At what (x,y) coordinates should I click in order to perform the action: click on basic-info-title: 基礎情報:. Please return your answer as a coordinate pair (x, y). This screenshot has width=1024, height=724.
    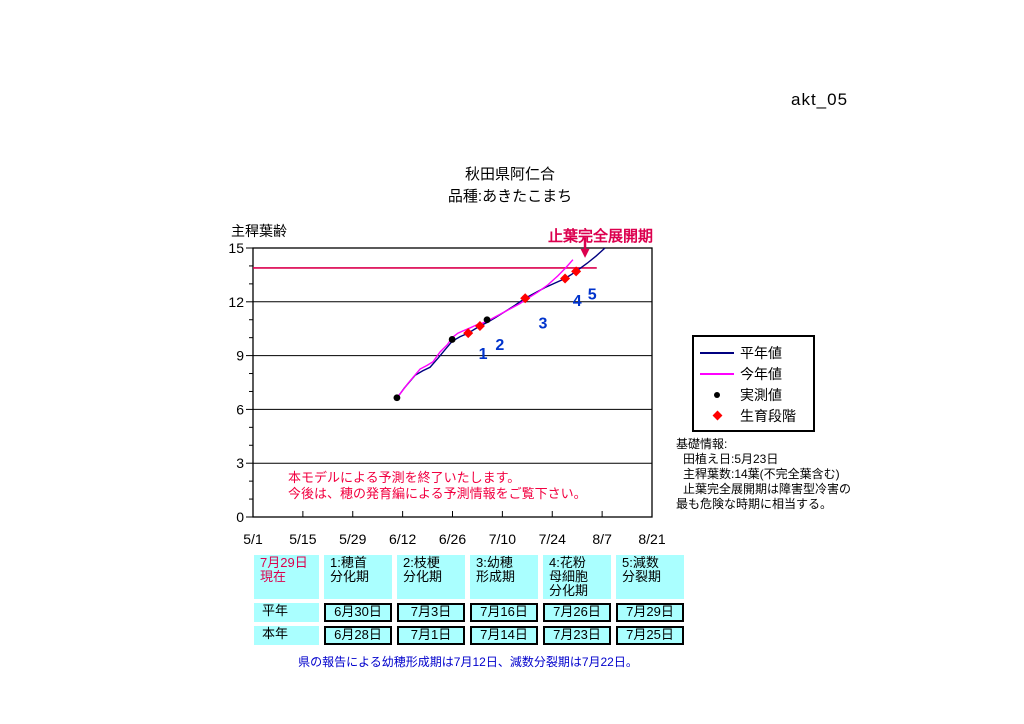
    Looking at the image, I should click on (702, 444).